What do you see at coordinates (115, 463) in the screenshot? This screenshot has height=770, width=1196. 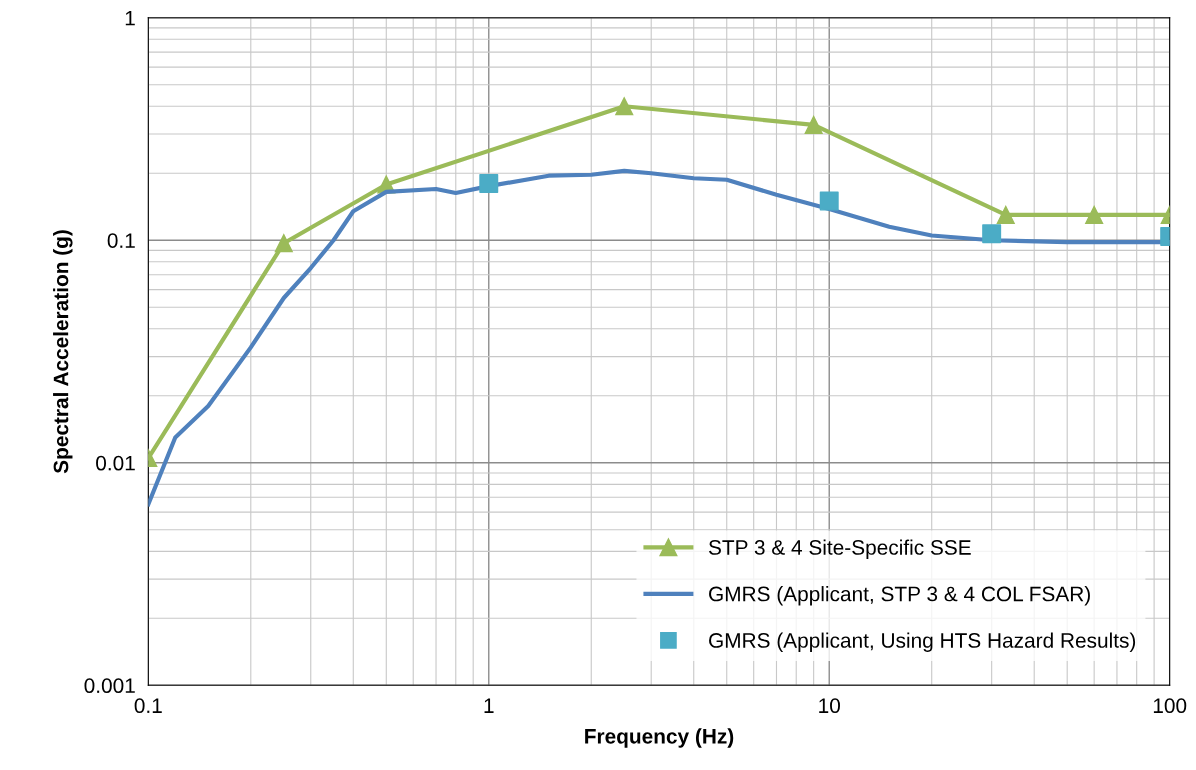 I see `y-tick-label: 0.01` at bounding box center [115, 463].